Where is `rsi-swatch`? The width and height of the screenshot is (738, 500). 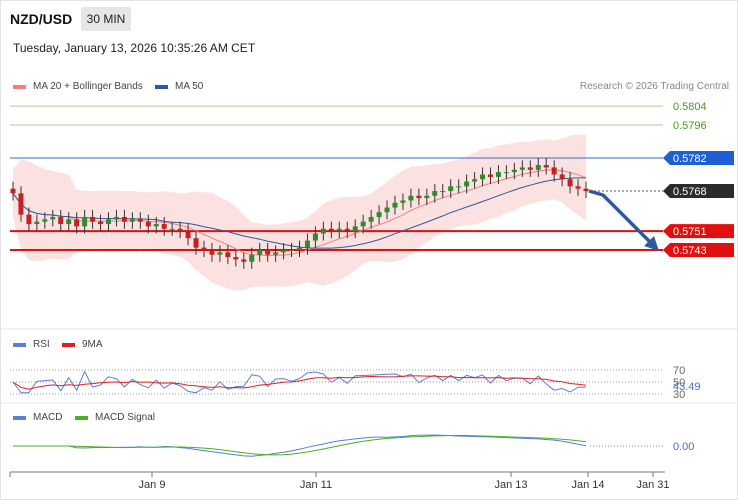 rsi-swatch is located at coordinates (19, 344).